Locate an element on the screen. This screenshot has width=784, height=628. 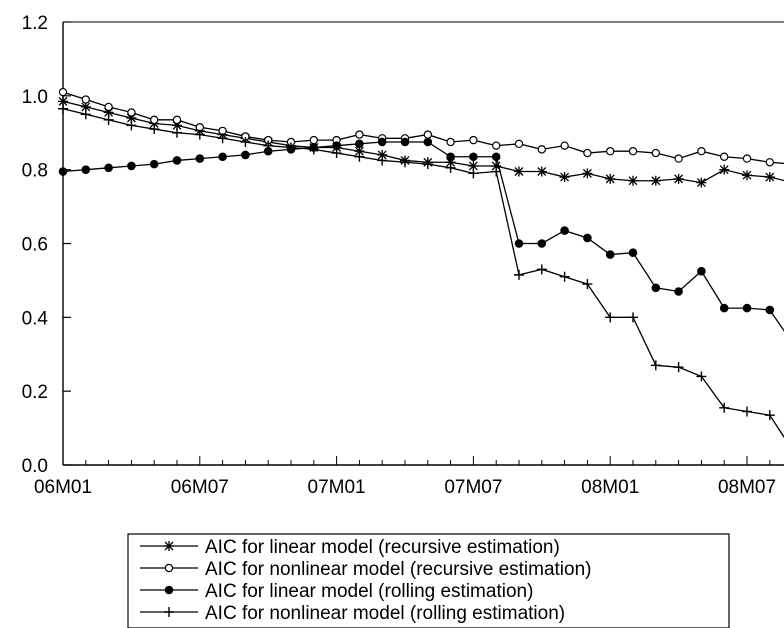
y-tick-label: 0.4 is located at coordinates (35, 318).